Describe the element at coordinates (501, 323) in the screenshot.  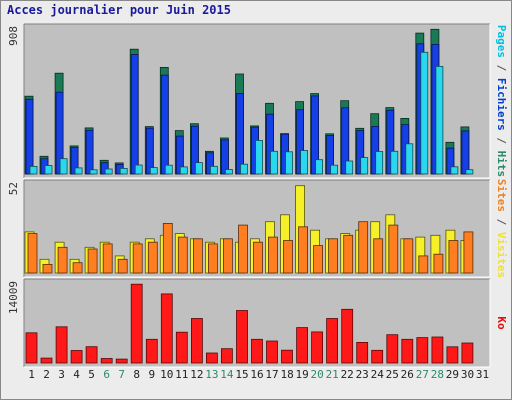
I see `series-label-part: Ko` at that location.